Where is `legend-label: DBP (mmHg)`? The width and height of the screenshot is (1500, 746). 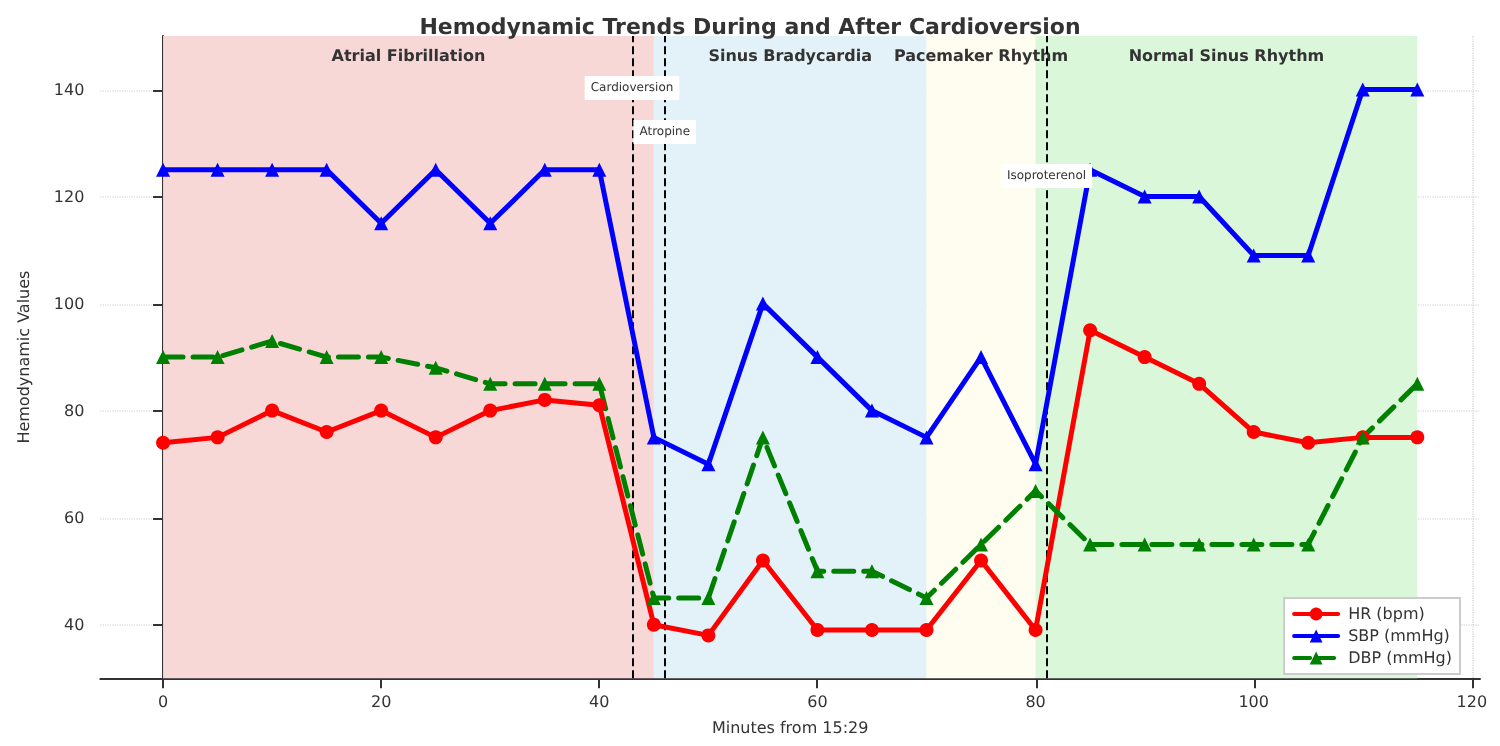
legend-label: DBP (mmHg) is located at coordinates (1400, 658).